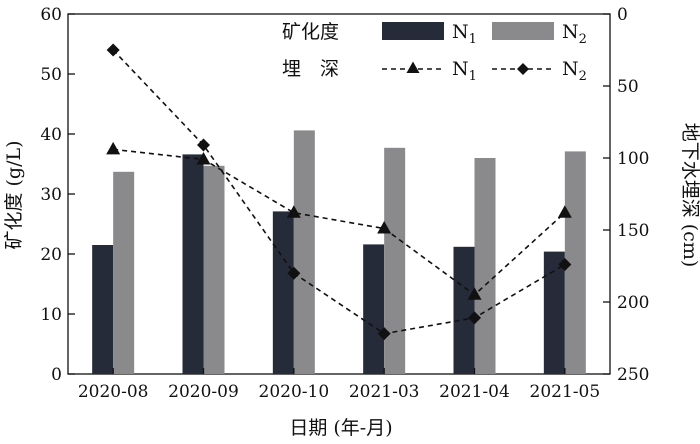  What do you see at coordinates (384, 392) in the screenshot?
I see `x-tick-label: 2021-03` at bounding box center [384, 392].